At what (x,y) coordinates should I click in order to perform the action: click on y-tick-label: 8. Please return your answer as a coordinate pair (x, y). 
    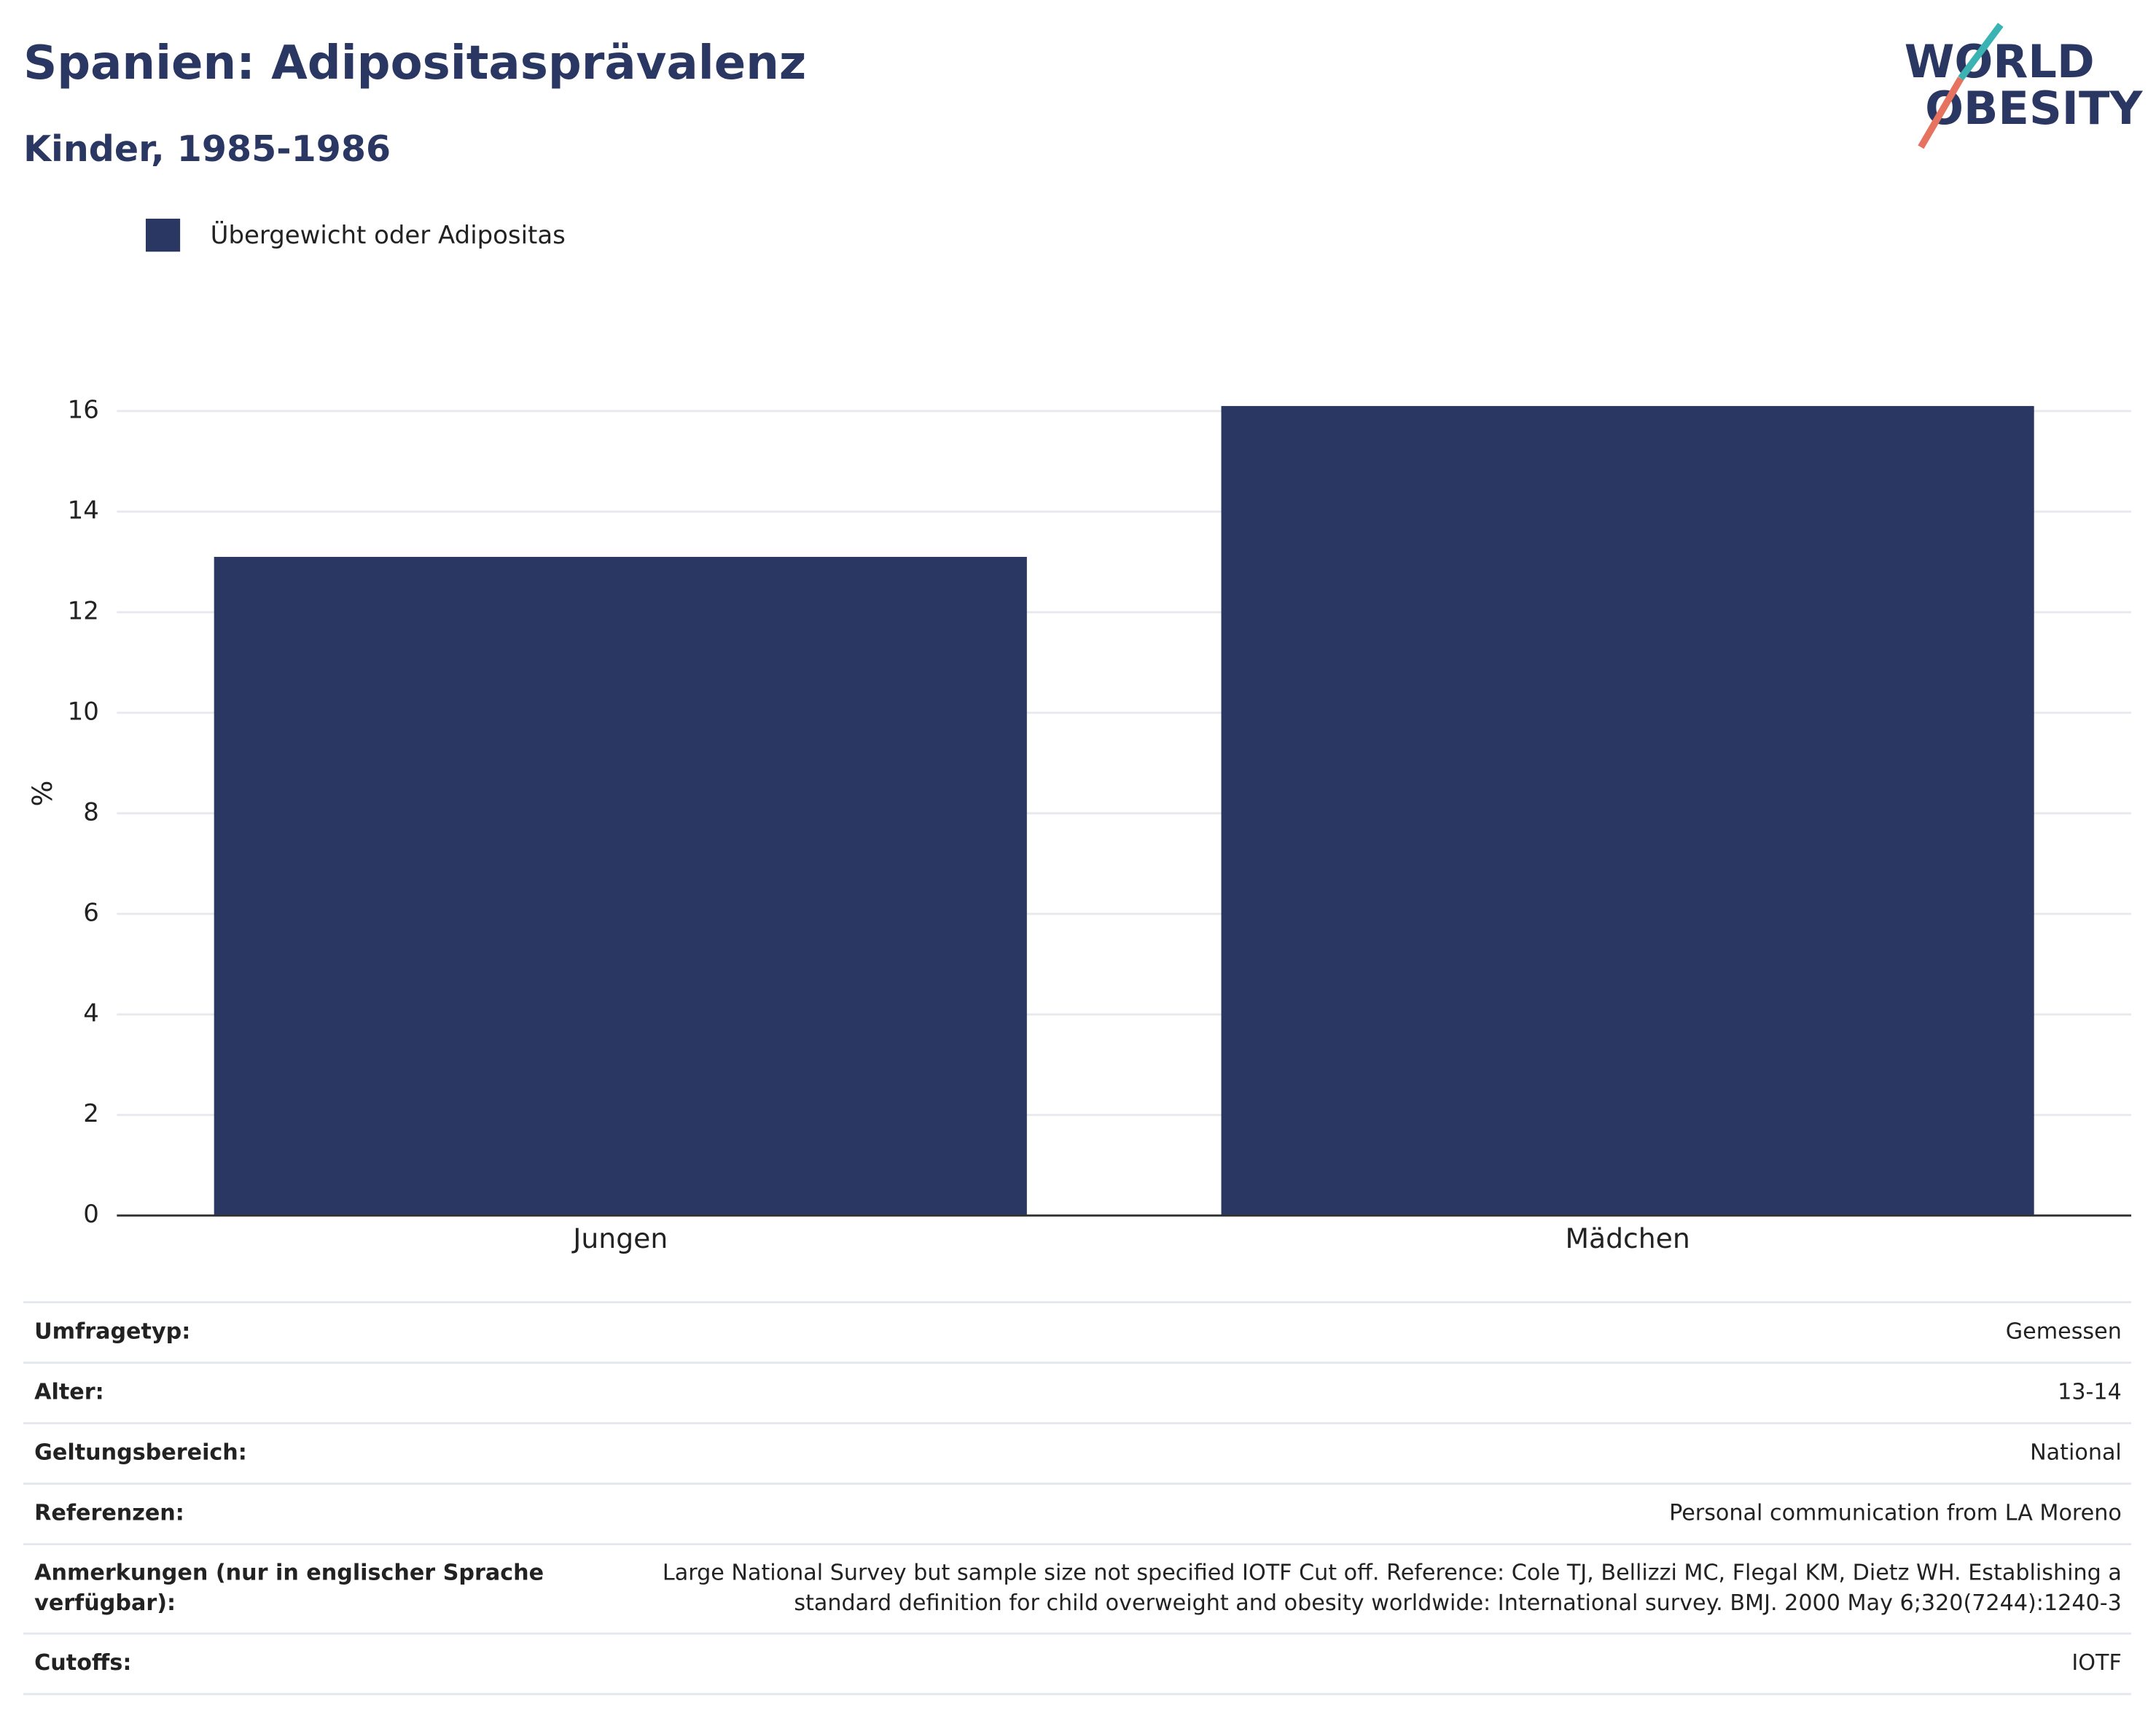
    Looking at the image, I should click on (91, 812).